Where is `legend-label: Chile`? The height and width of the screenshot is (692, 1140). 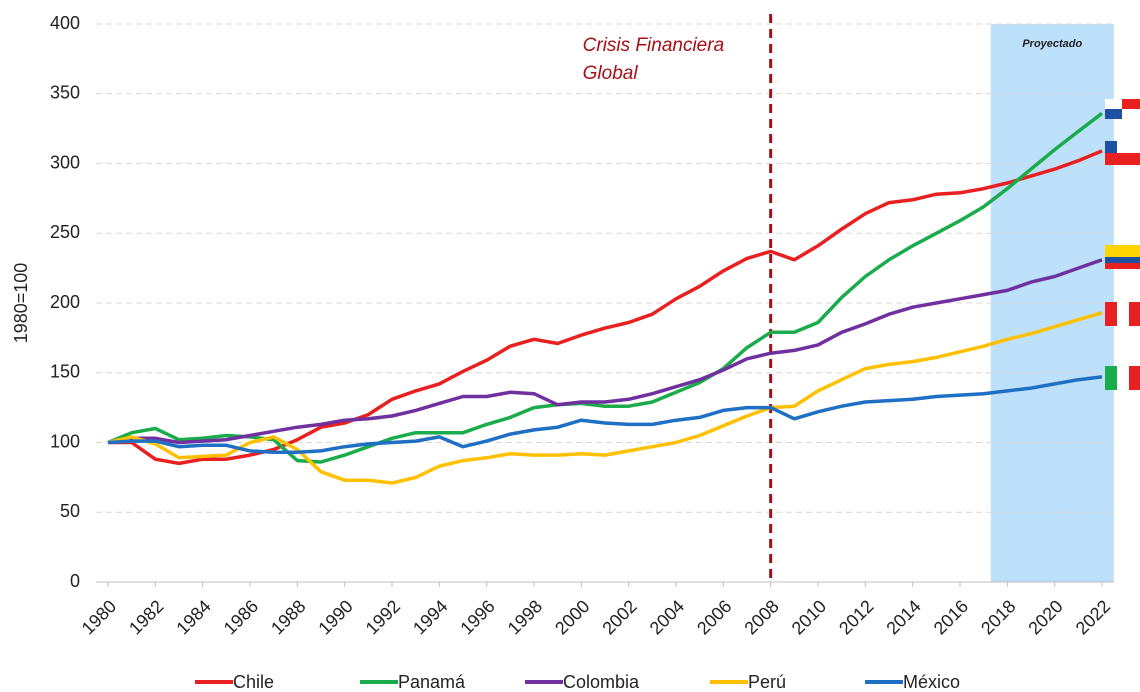
legend-label: Chile is located at coordinates (253, 682).